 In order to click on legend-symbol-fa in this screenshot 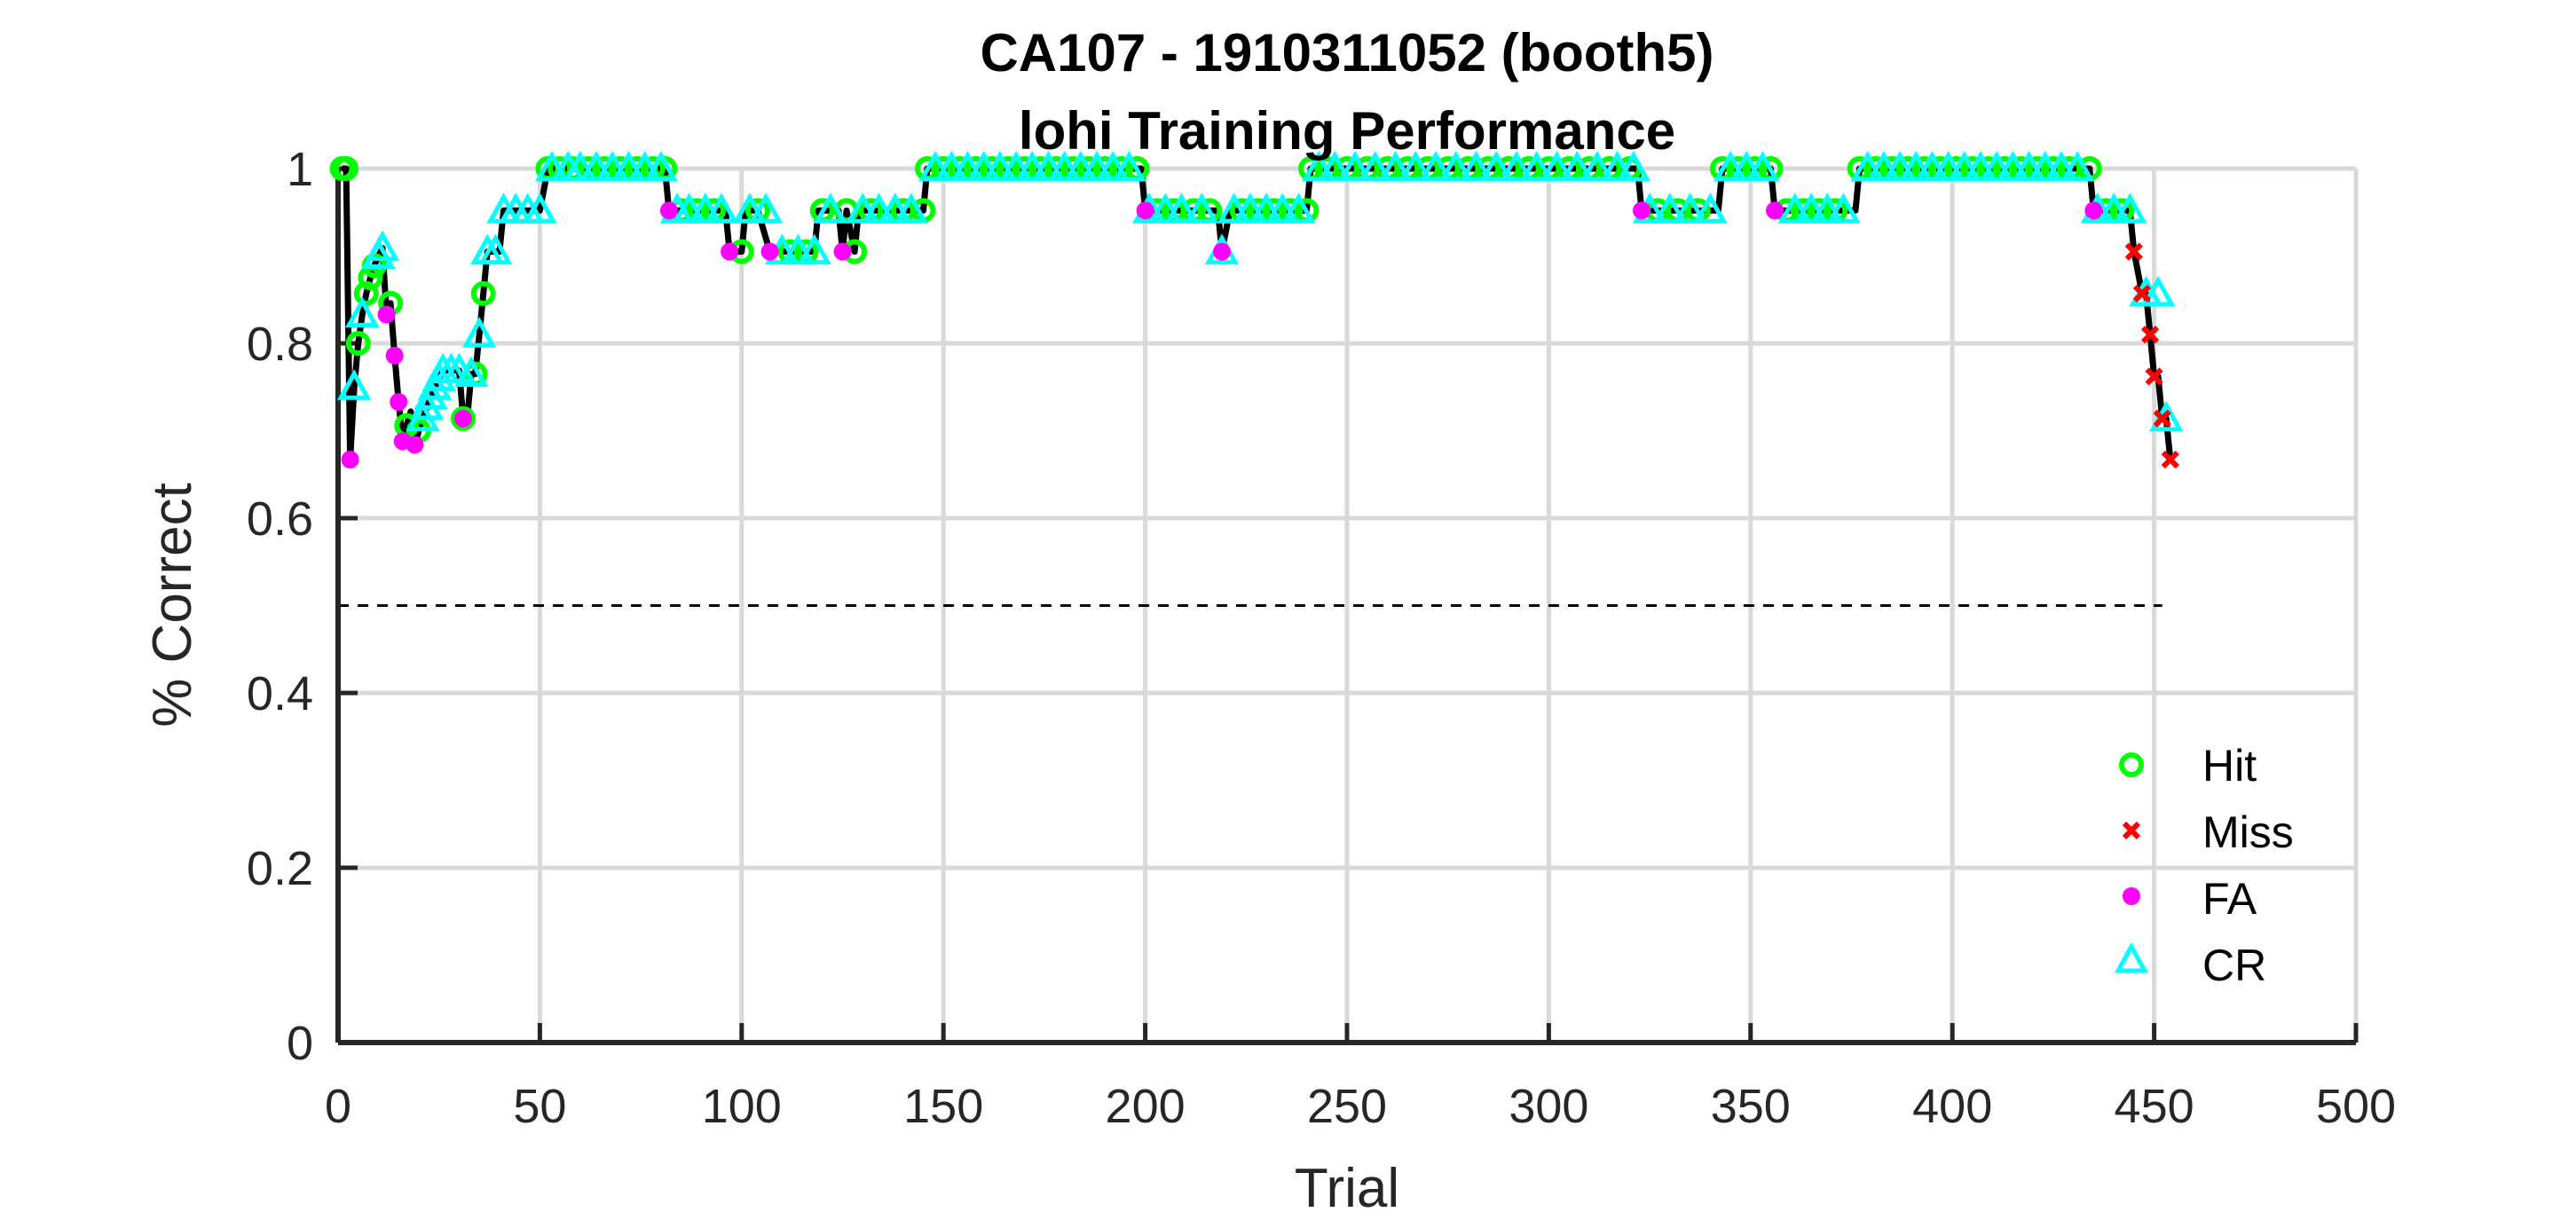, I will do `click(2132, 896)`.